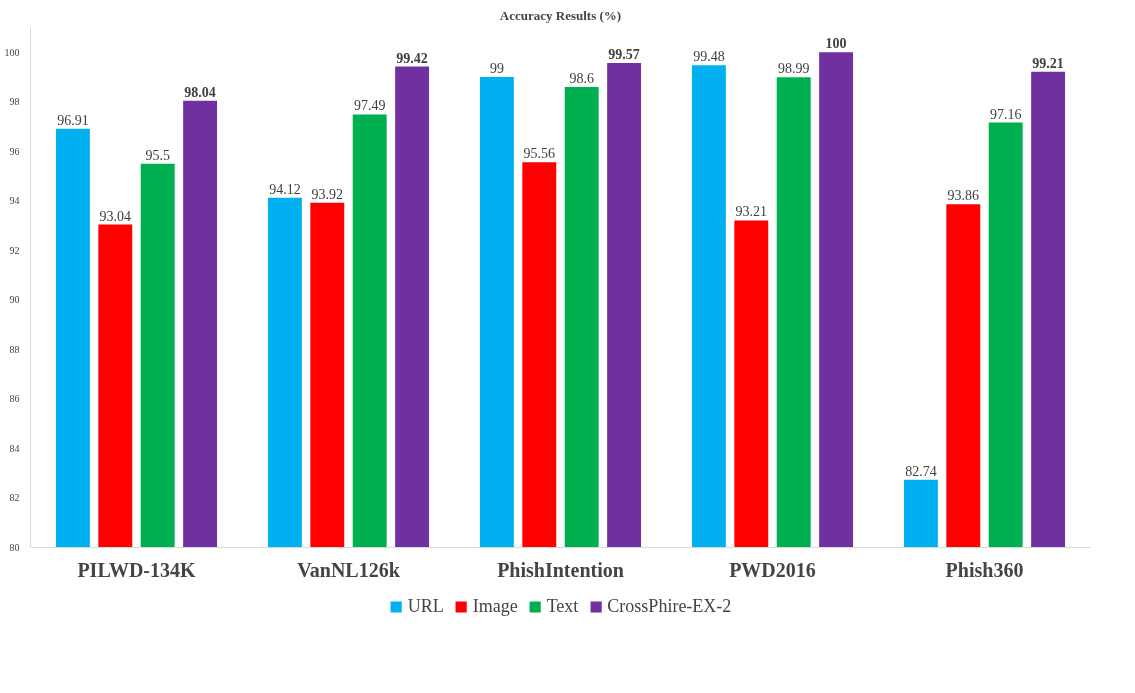  What do you see at coordinates (14, 250) in the screenshot?
I see `y-tick-label: 92` at bounding box center [14, 250].